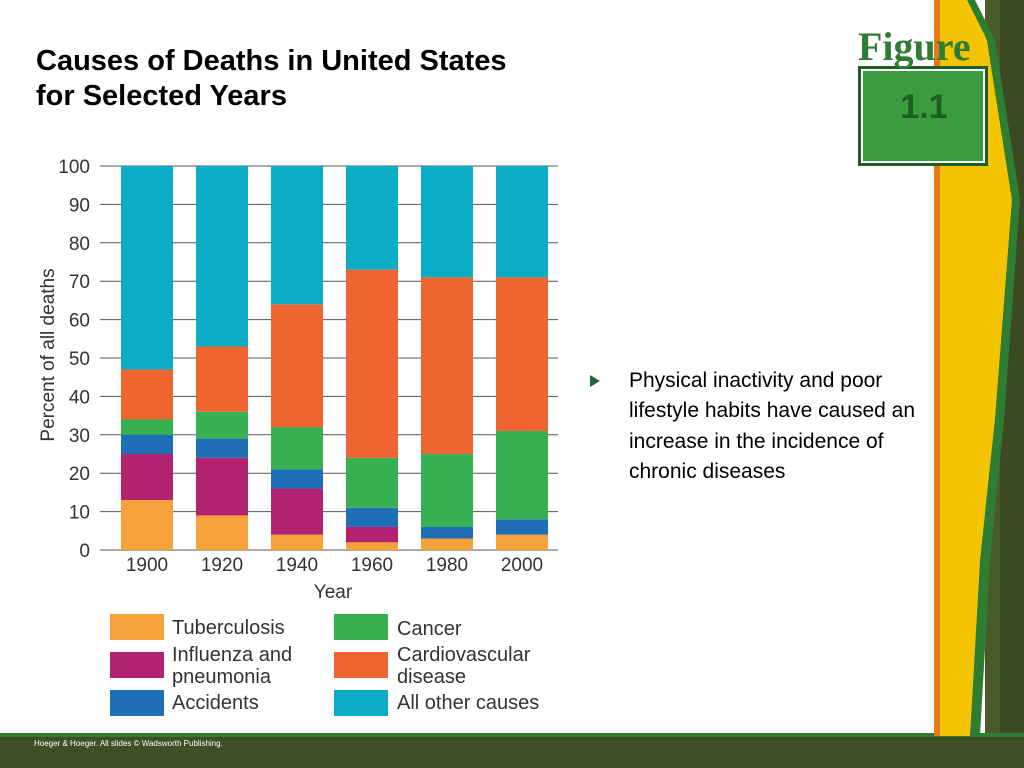 This screenshot has height=768, width=1024. Describe the element at coordinates (79, 436) in the screenshot. I see `y-tick-label: 30` at that location.